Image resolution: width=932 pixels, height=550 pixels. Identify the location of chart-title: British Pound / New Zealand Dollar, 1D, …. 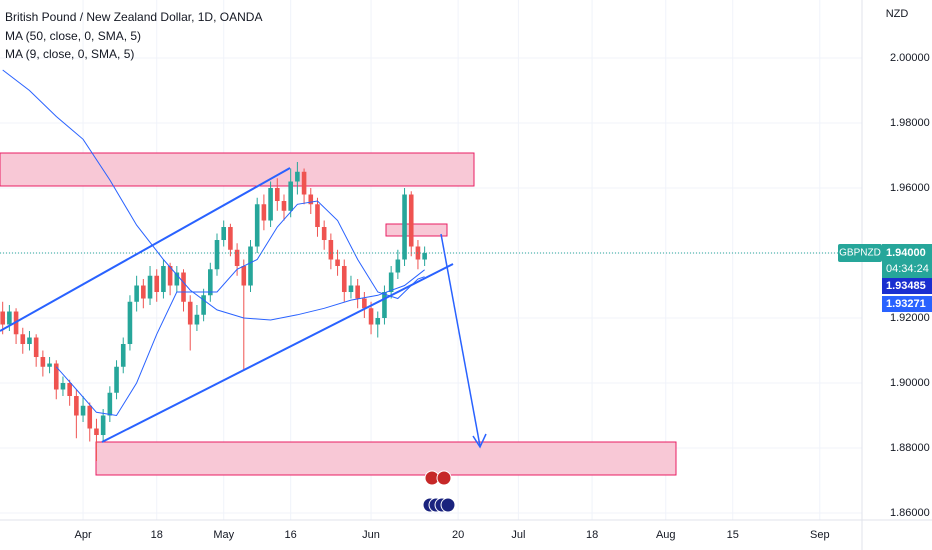
(133, 17).